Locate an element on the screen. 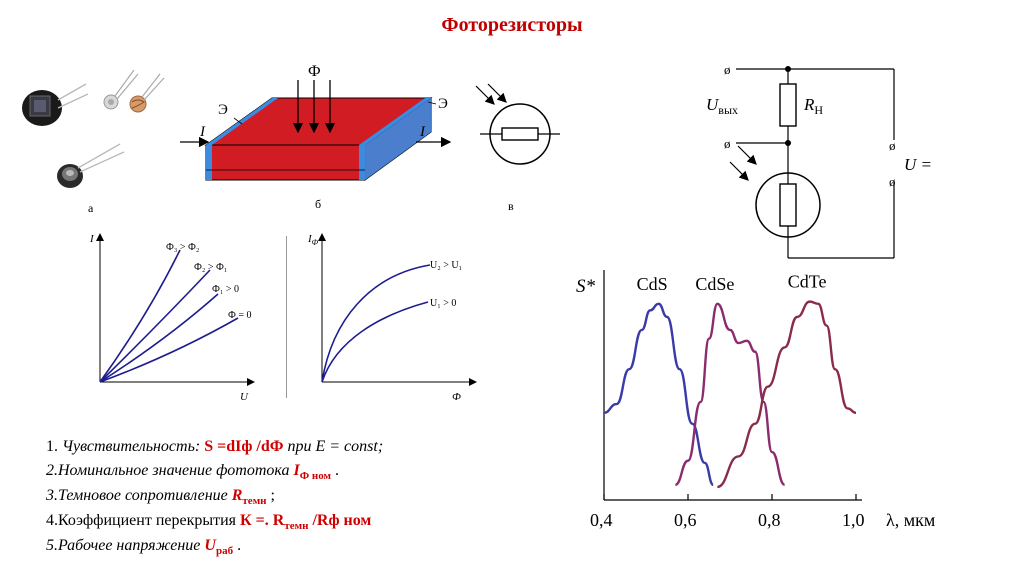 This screenshot has height=574, width=1024. series-label-cdse: CdSe is located at coordinates (714, 284).